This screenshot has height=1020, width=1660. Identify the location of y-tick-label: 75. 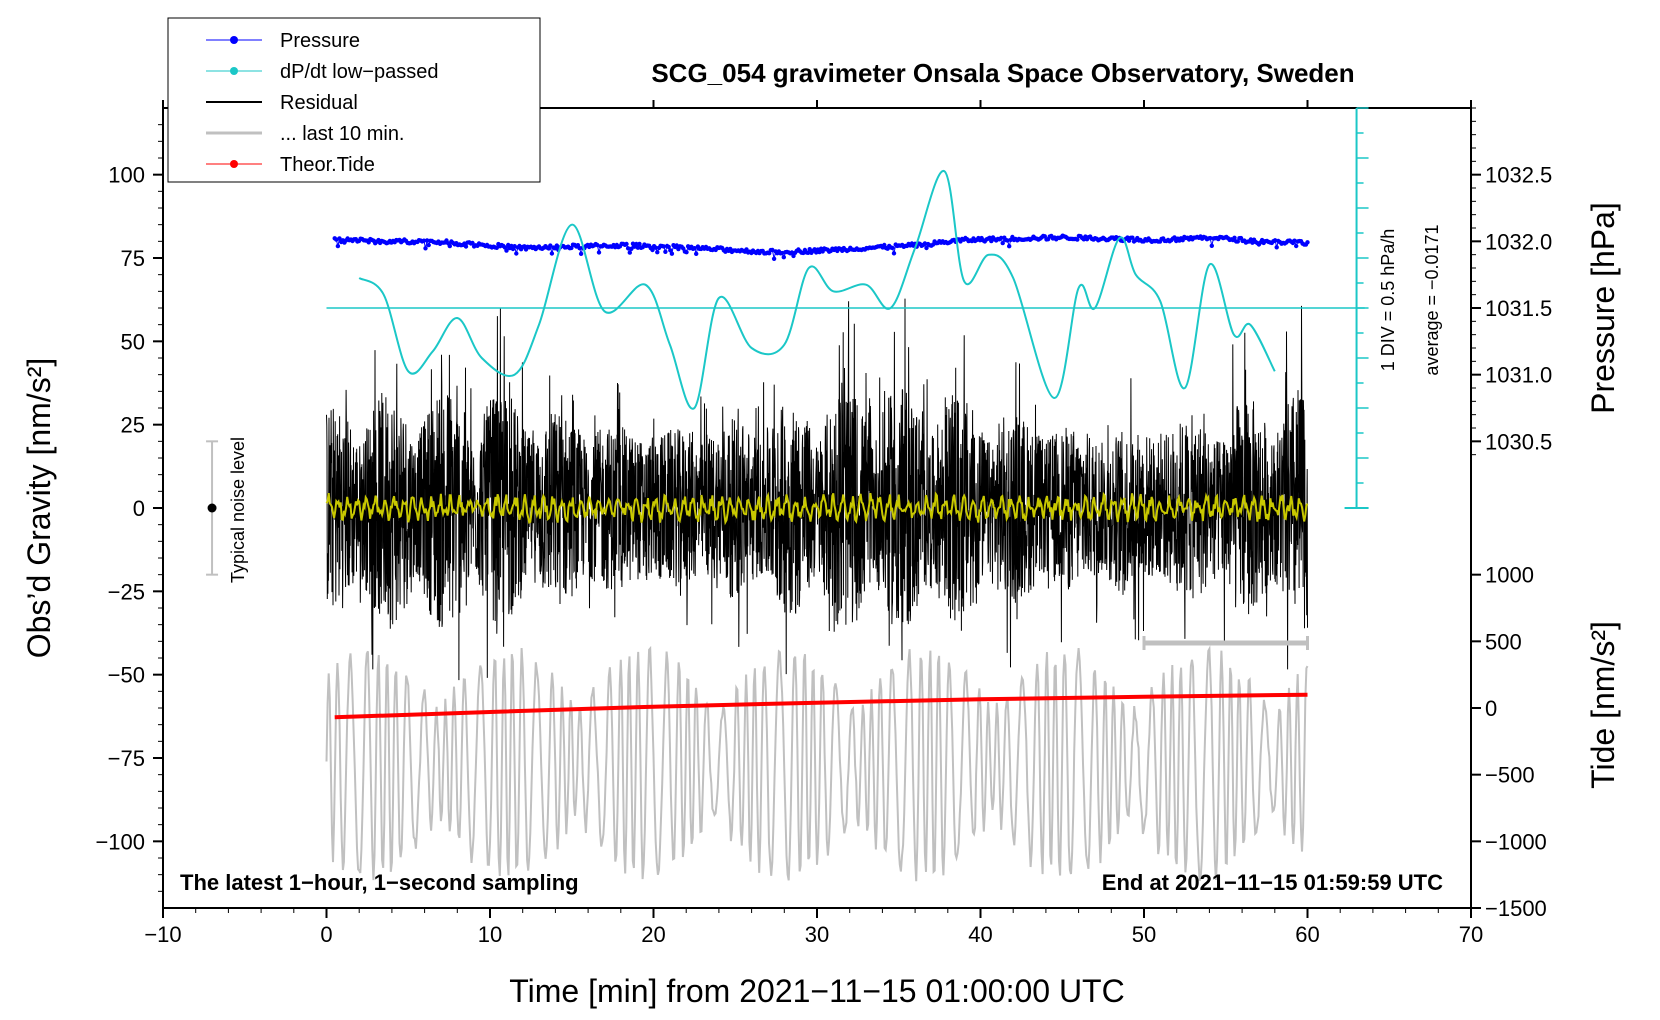
(133, 258).